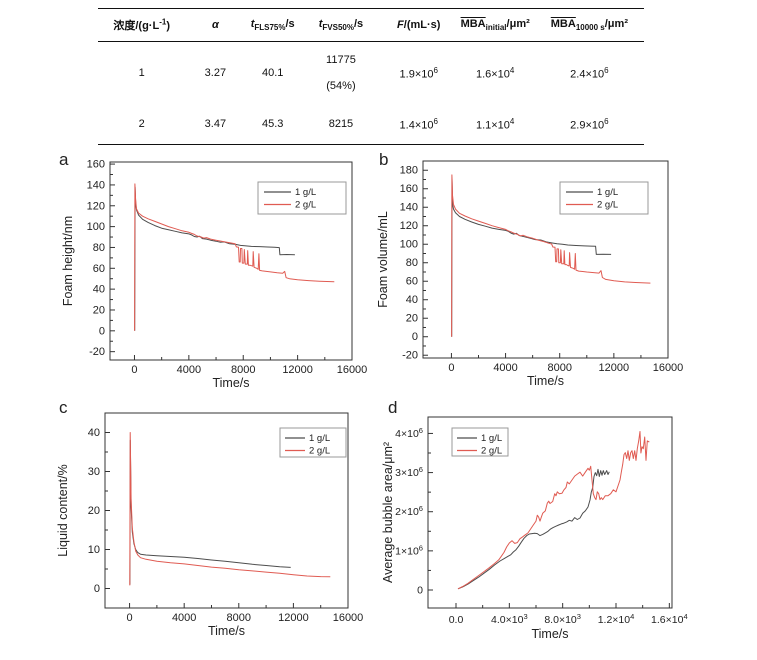 This screenshot has height=660, width=757. Describe the element at coordinates (64, 159) in the screenshot. I see `panel-letter-a: a` at that location.